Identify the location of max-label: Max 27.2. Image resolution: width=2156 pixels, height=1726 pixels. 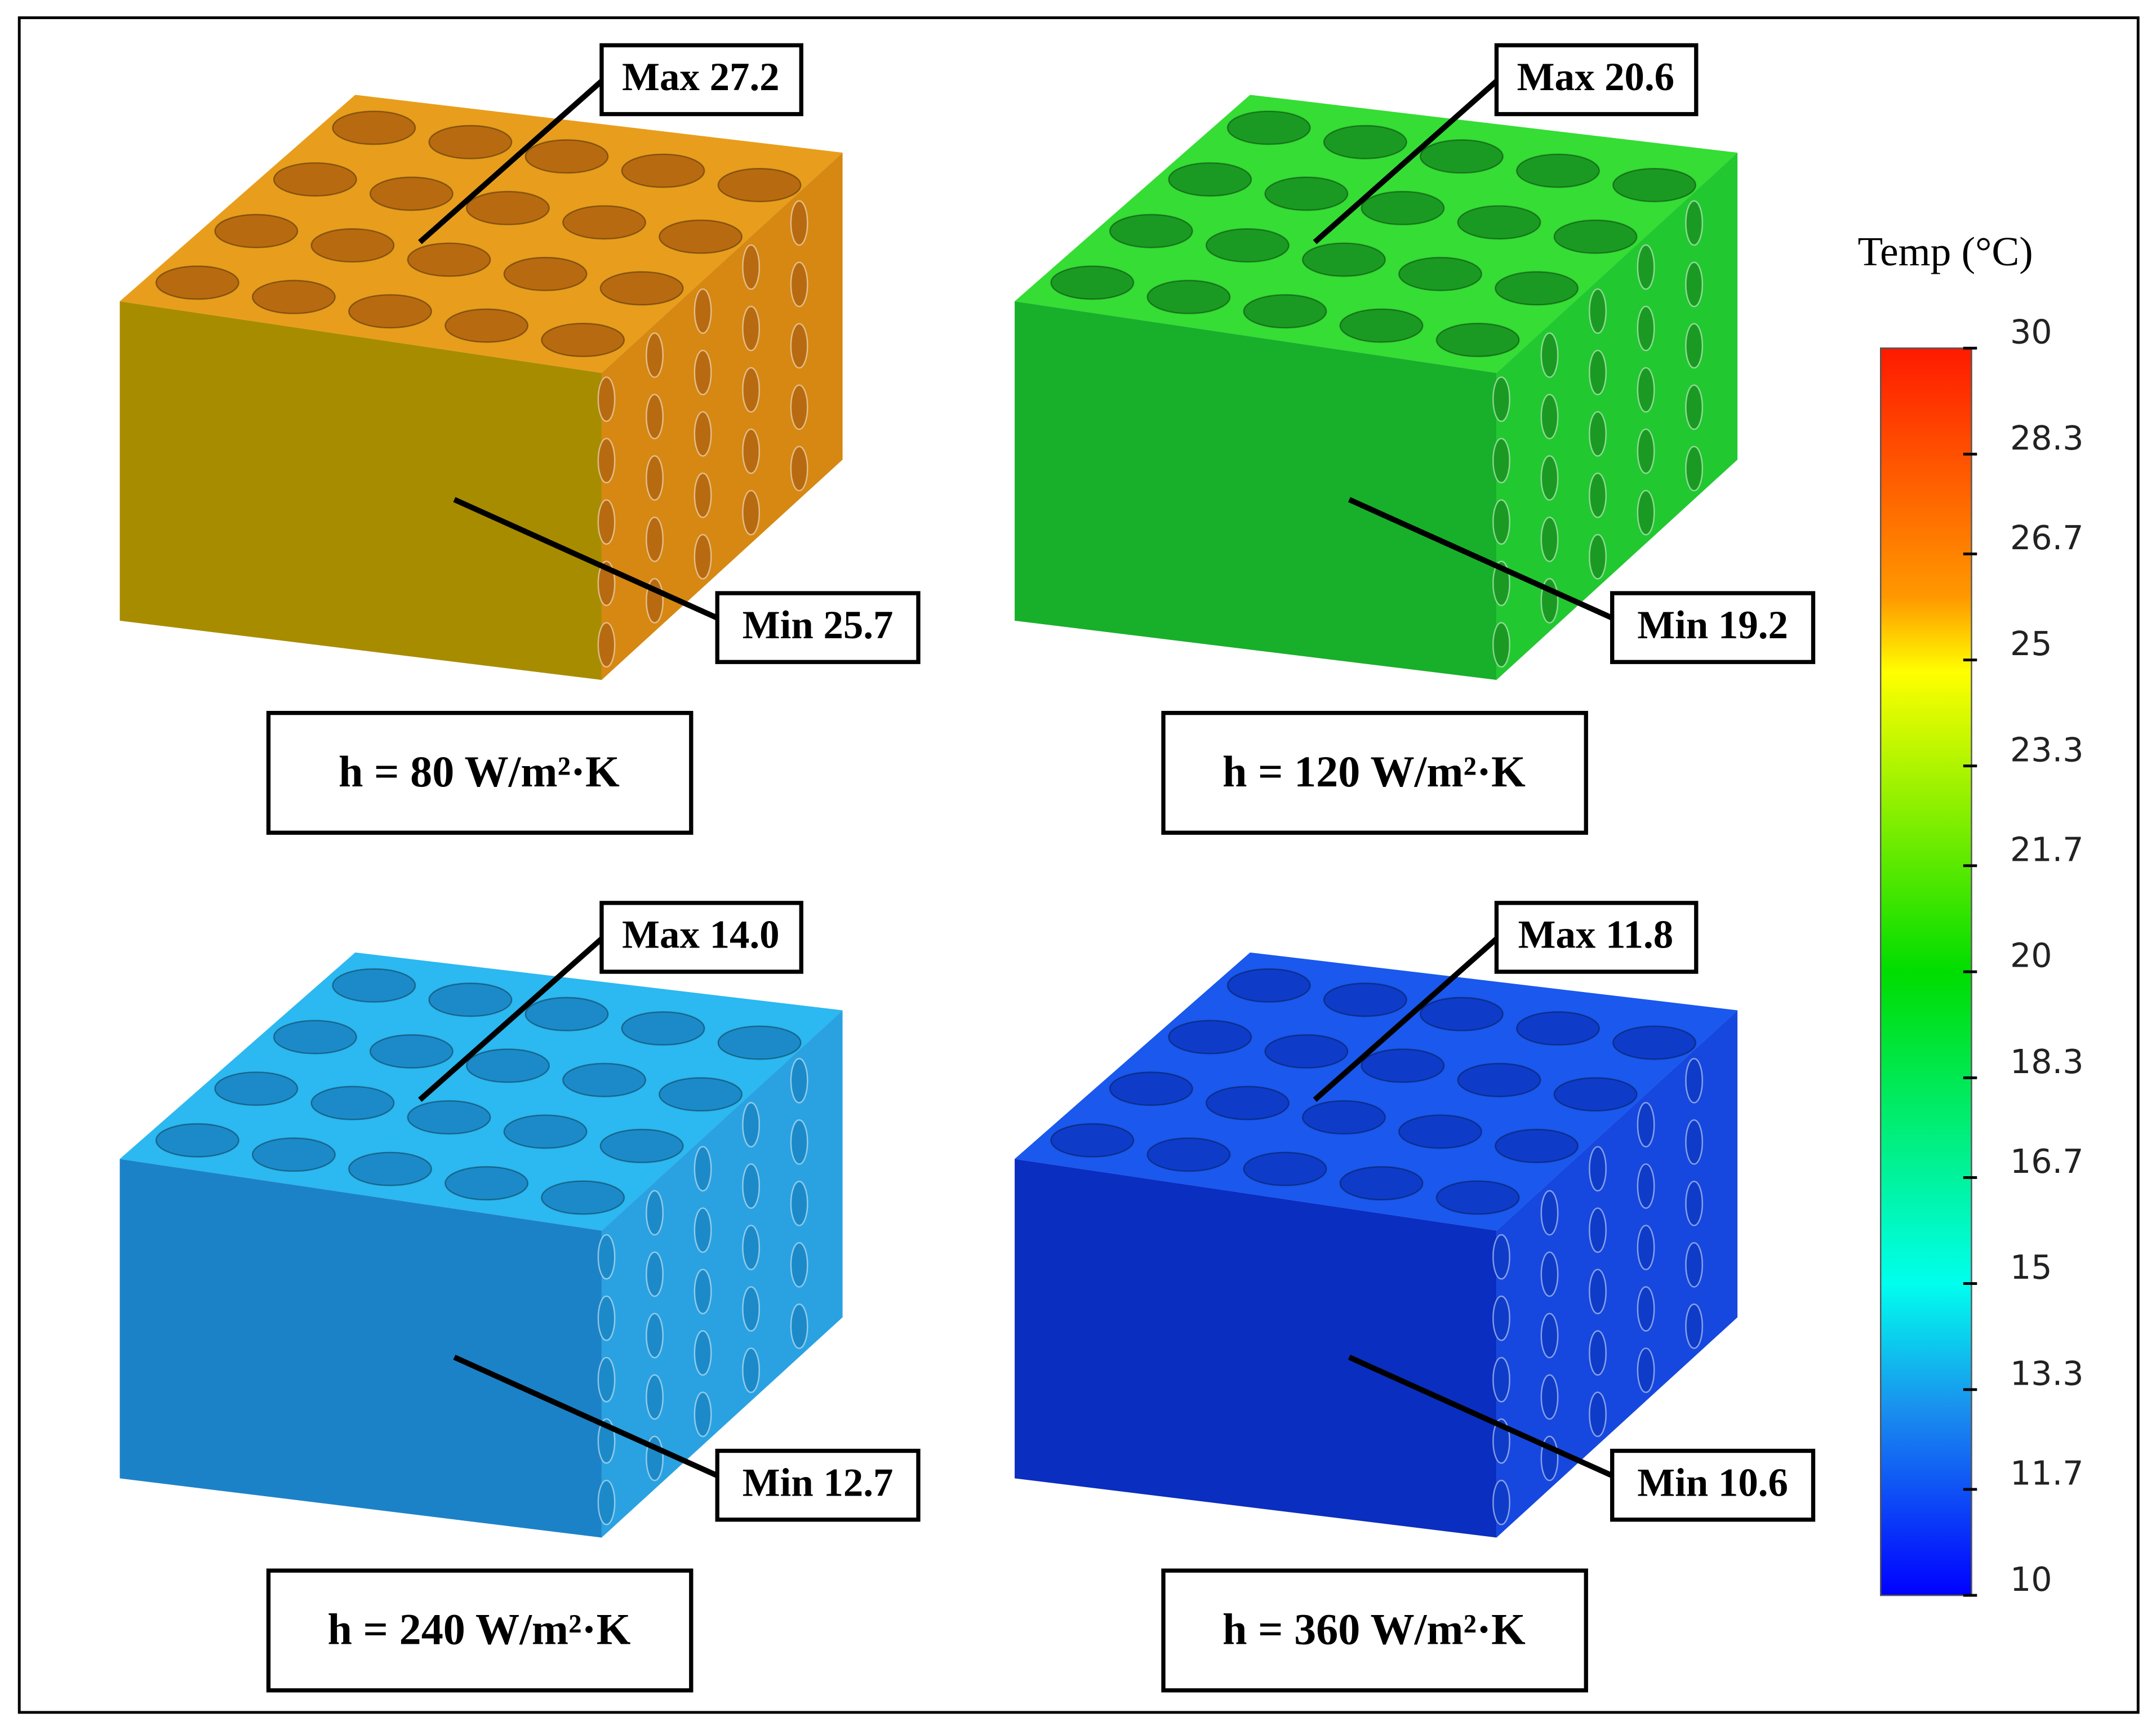
(700, 77).